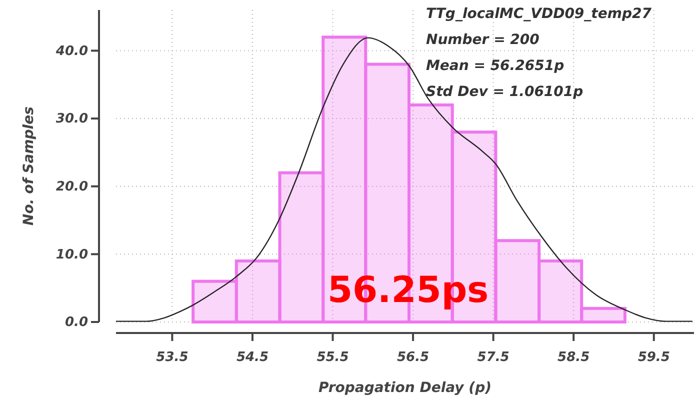  I want to click on x-tick-label: 53.5, so click(172, 357).